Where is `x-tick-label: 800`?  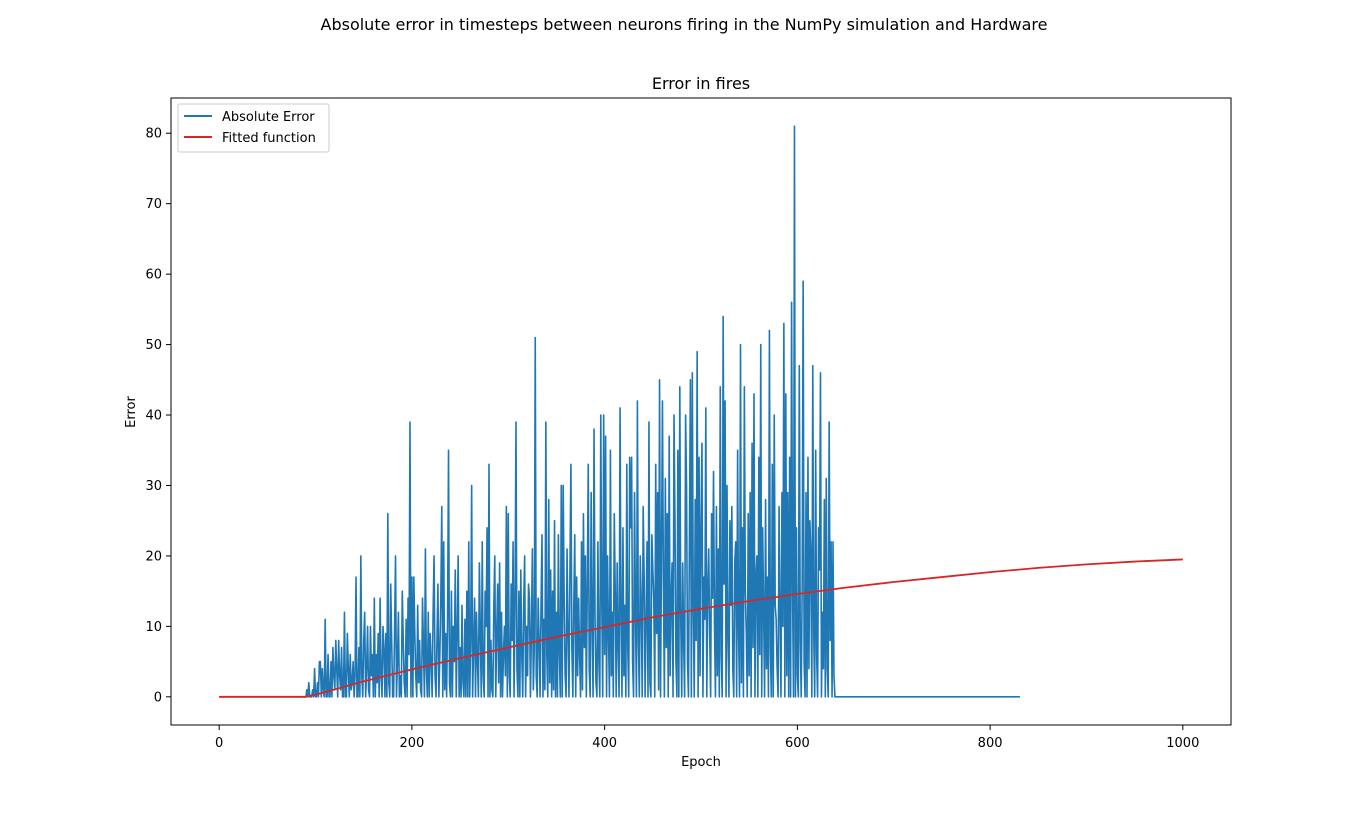
x-tick-label: 800 is located at coordinates (990, 743).